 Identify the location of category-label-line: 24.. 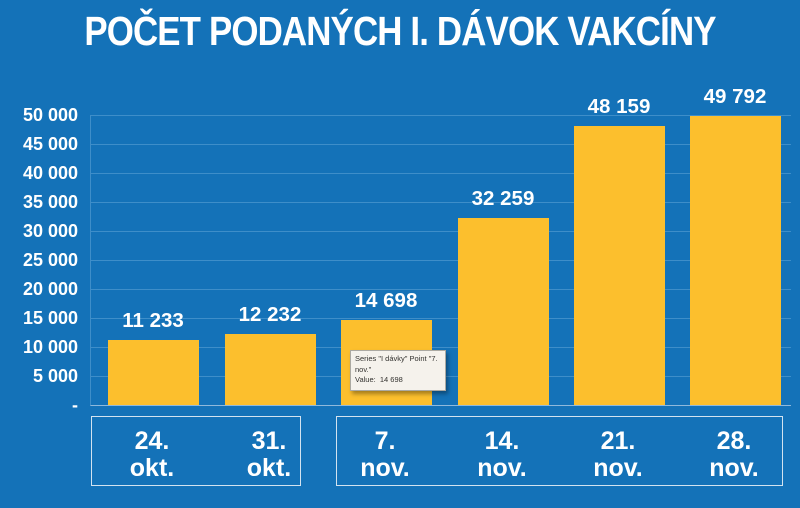
(152, 441).